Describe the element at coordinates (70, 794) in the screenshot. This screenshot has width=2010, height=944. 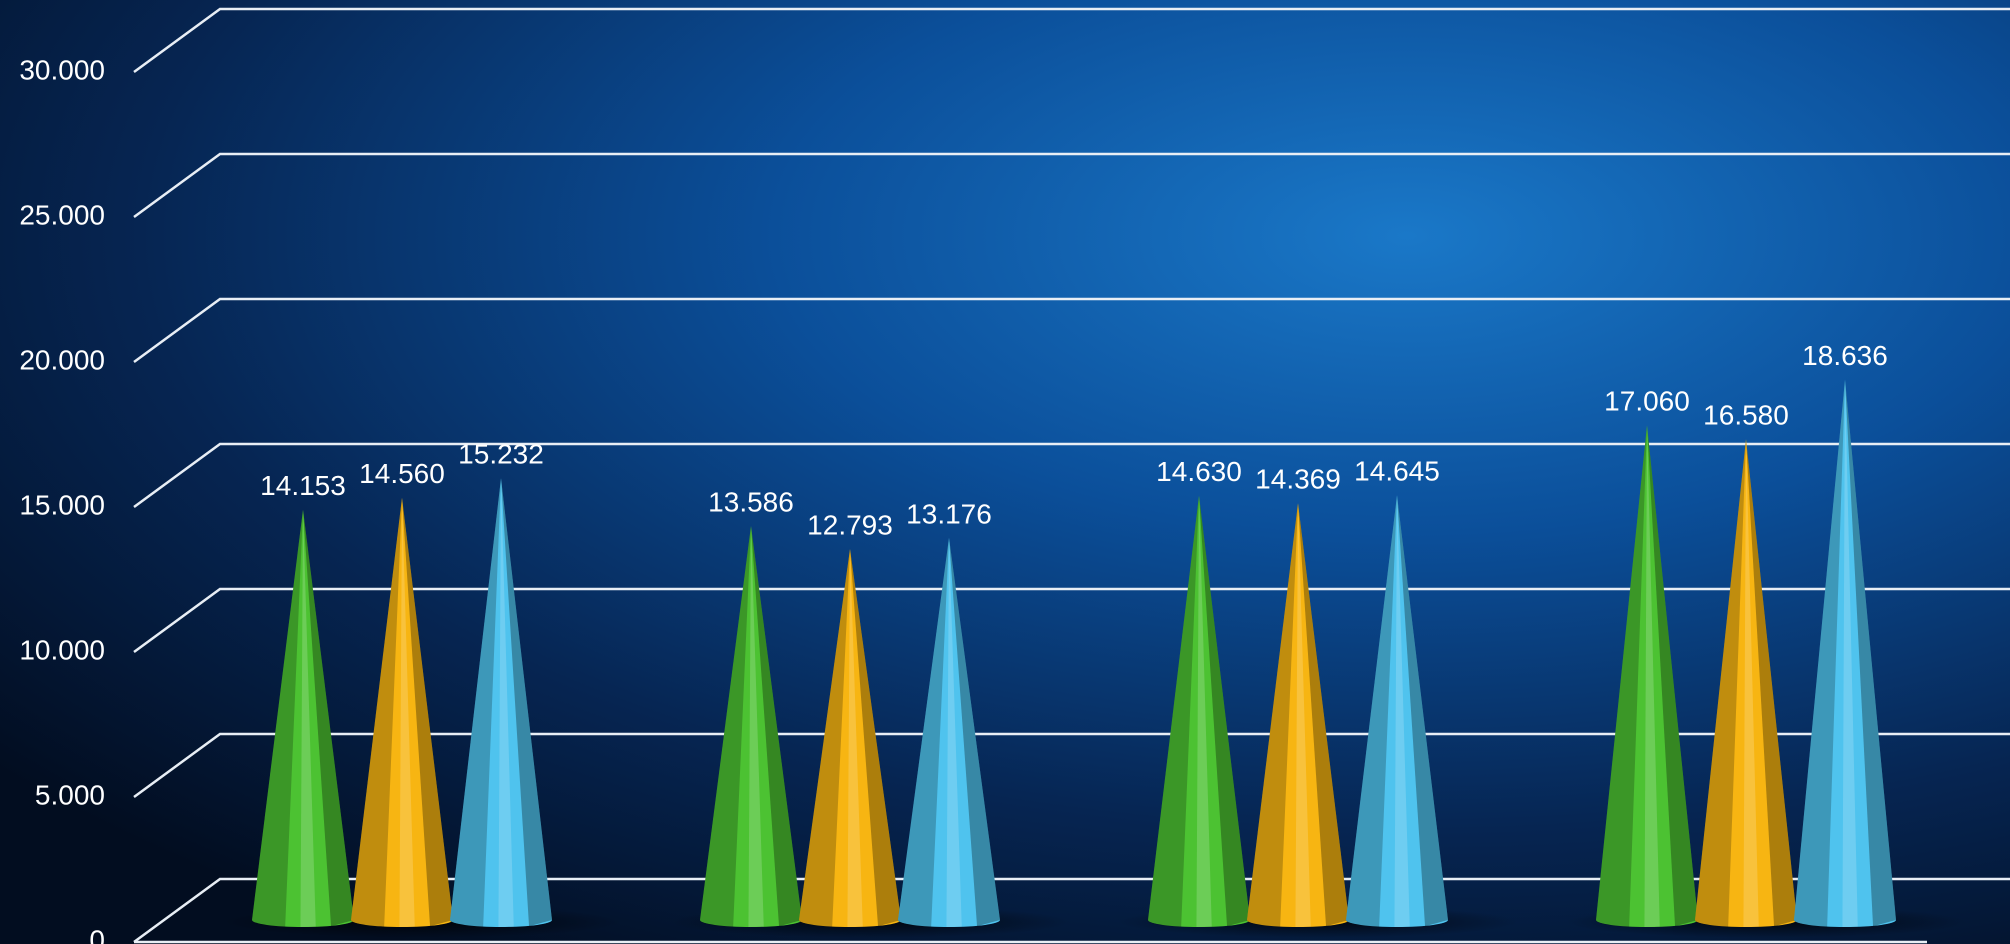
I see `y-tick-label: 5.000` at that location.